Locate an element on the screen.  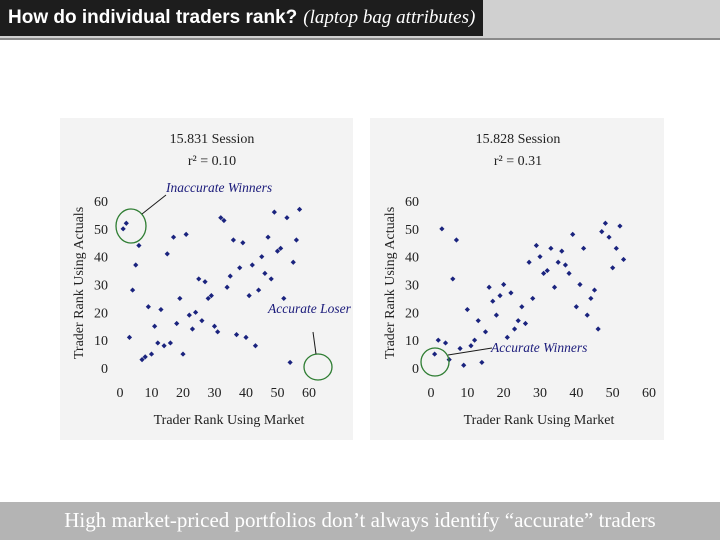
chart-left-ytick-label: 10 is located at coordinates (101, 341).